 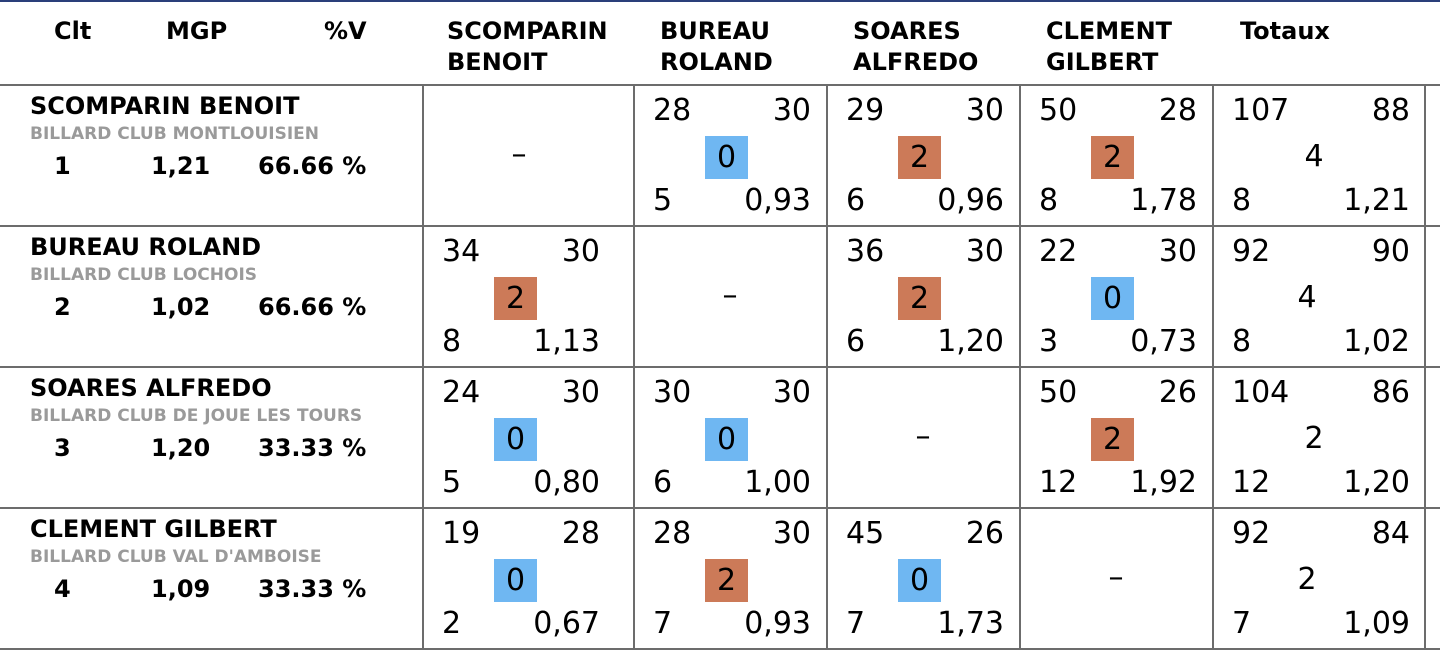 What do you see at coordinates (196, 416) in the screenshot?
I see `player-club: BILLARD CLUB DE JOUE LES TOURS` at bounding box center [196, 416].